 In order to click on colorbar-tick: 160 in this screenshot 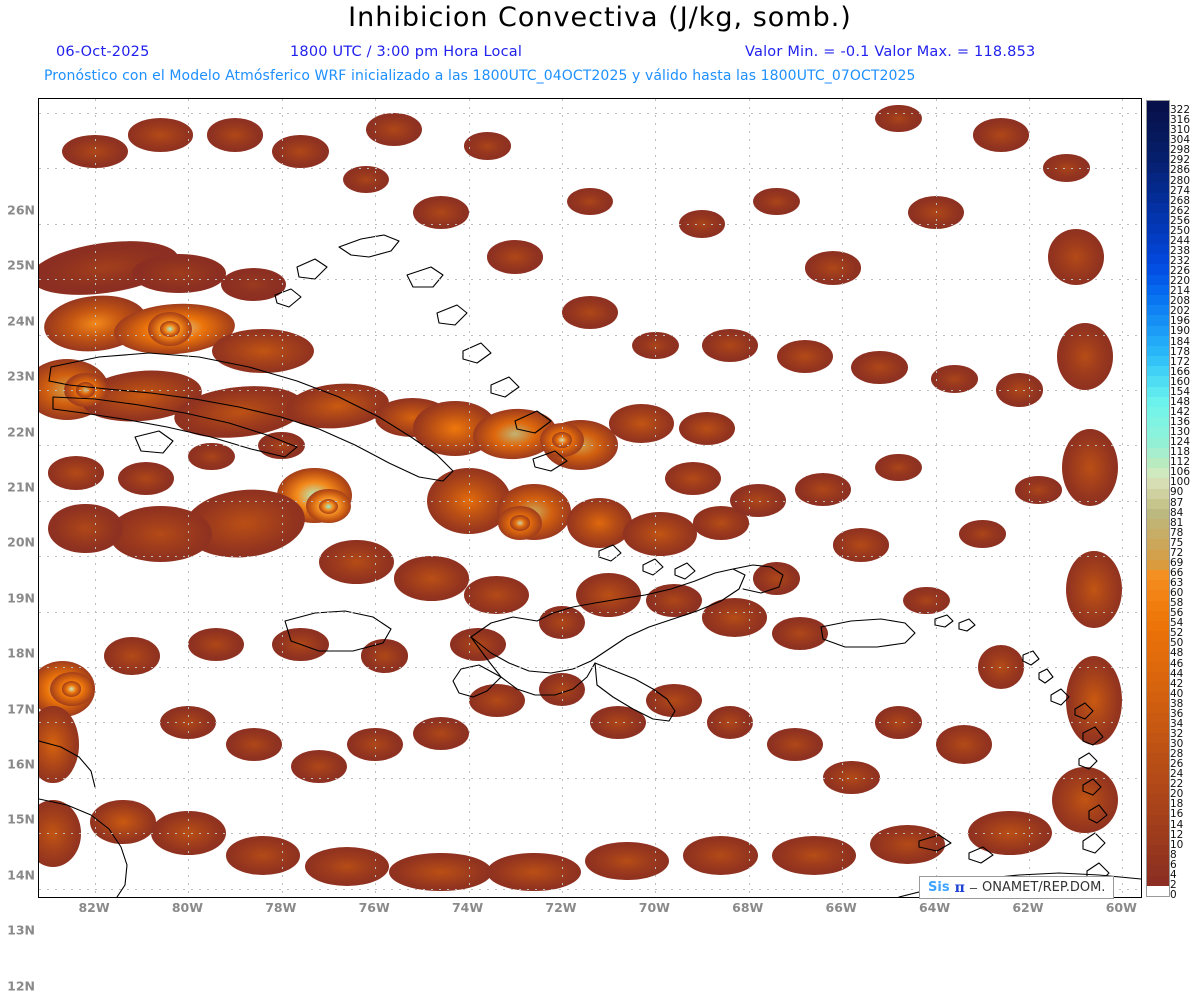, I will do `click(1180, 381)`.